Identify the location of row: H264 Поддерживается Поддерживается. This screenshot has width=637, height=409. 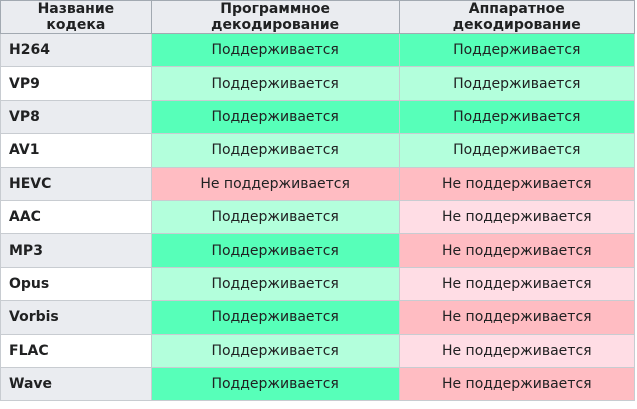
(318, 50).